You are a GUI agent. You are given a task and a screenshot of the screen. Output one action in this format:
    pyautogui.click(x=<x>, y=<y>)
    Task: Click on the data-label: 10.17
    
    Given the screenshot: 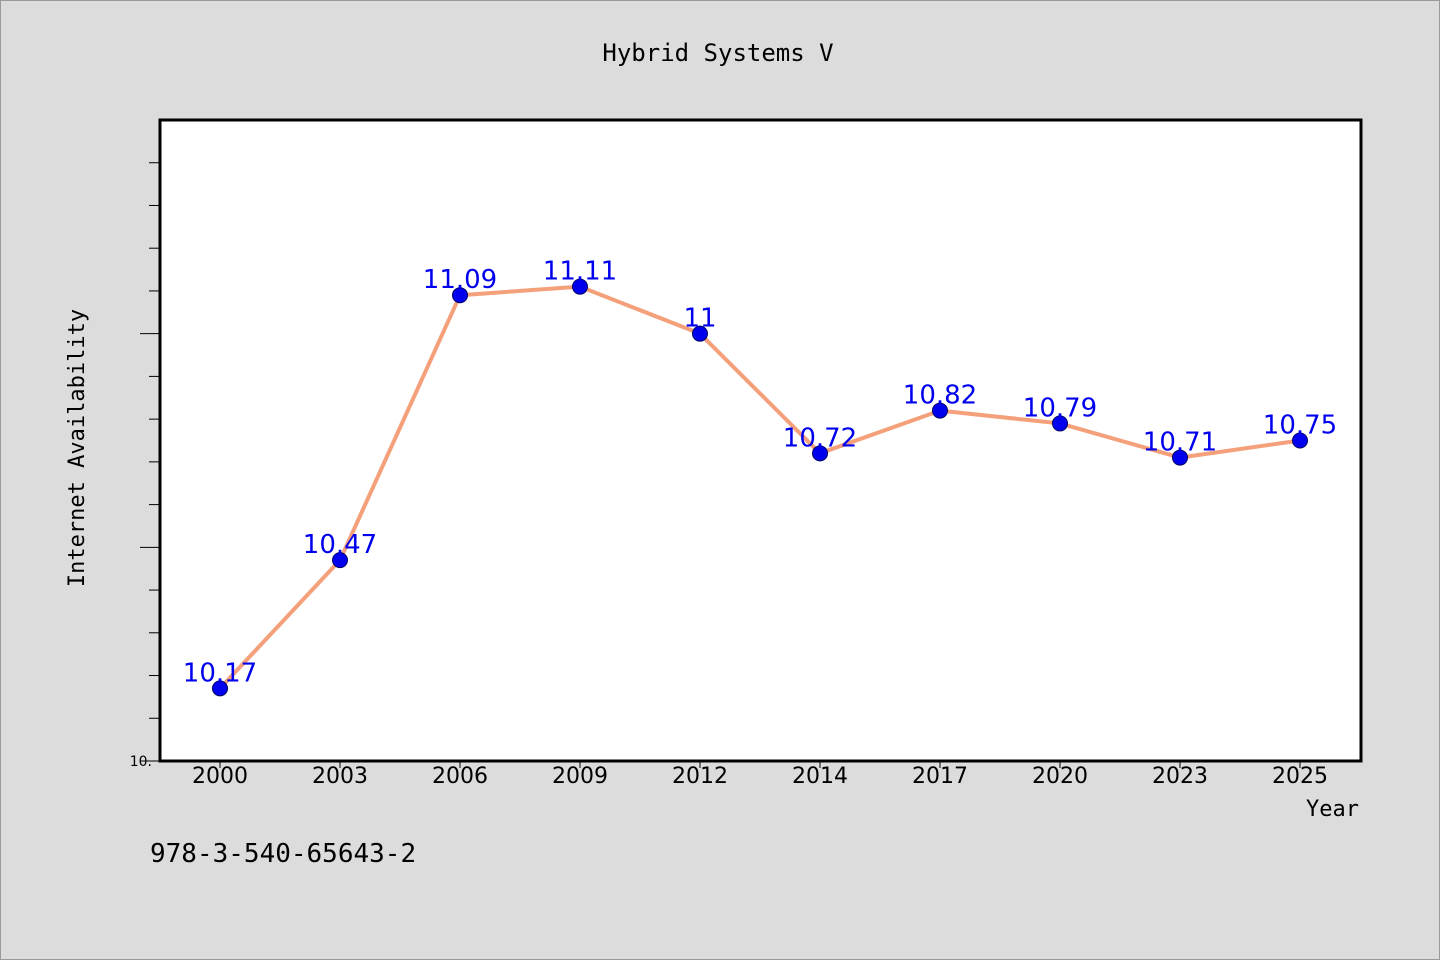 What is the action you would take?
    pyautogui.click(x=220, y=673)
    